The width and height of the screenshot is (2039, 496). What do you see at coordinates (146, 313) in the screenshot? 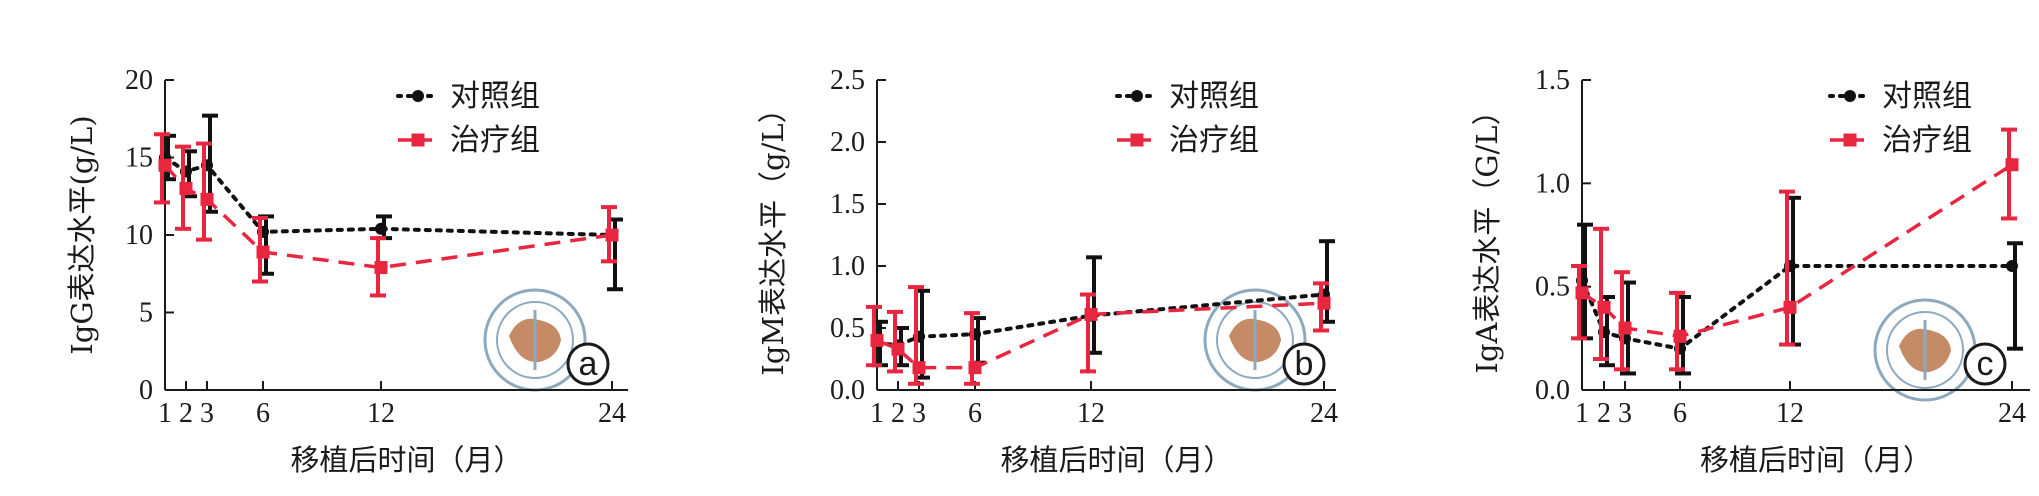
I see `y-tick-label: 5` at bounding box center [146, 313].